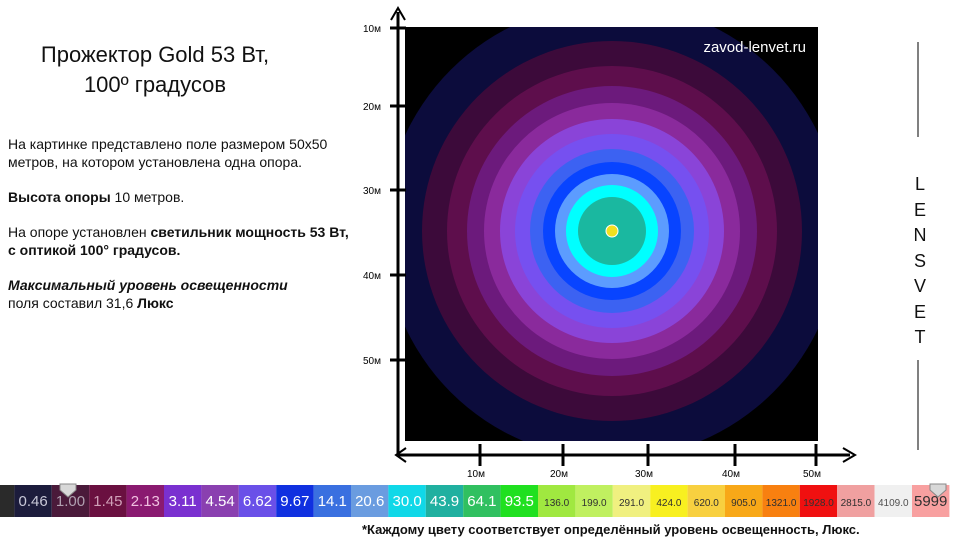 The height and width of the screenshot is (540, 960). I want to click on scale-label: 620.0, so click(706, 503).